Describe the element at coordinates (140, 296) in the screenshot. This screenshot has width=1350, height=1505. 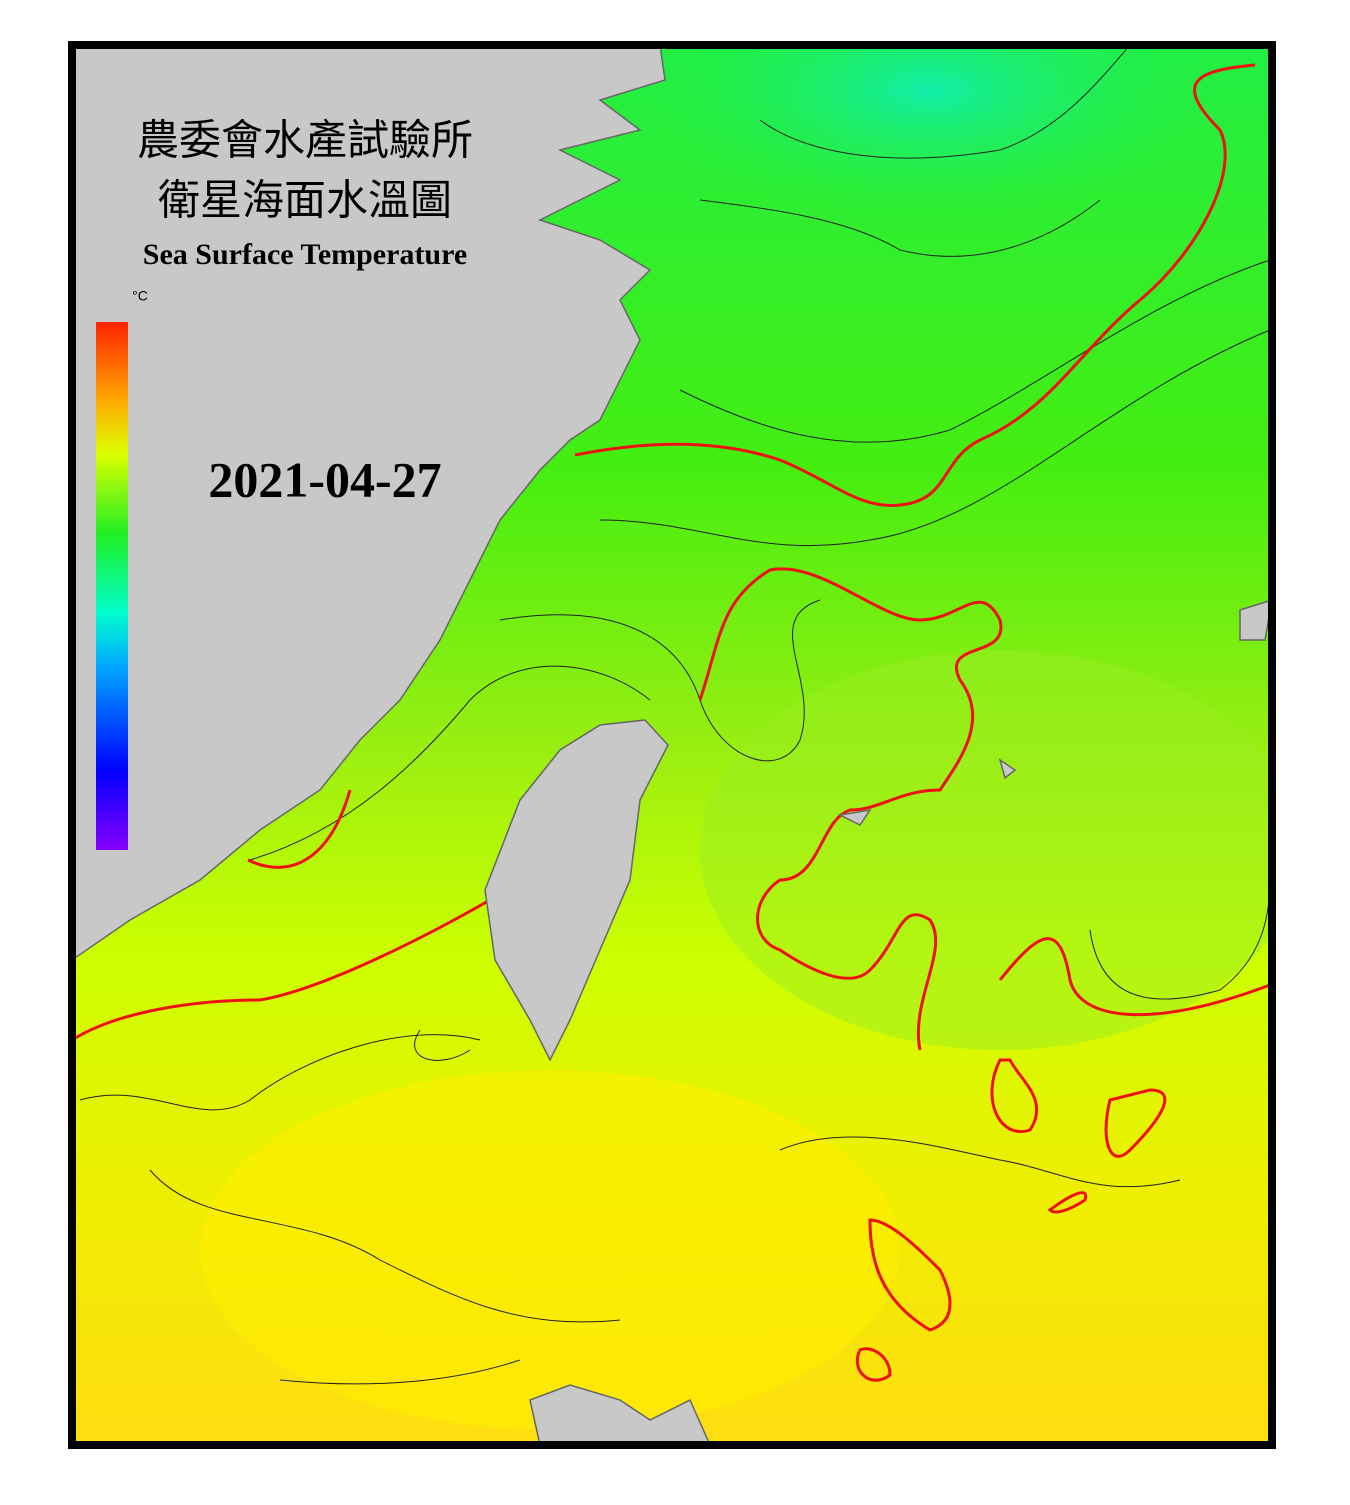
I see `colorbar-unit: °C` at that location.